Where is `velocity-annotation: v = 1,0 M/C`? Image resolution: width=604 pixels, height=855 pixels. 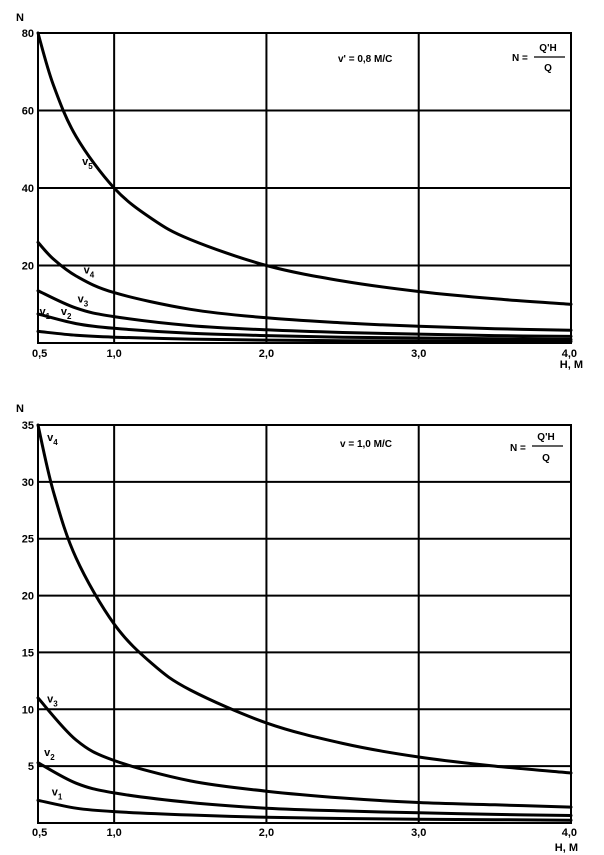 velocity-annotation: v = 1,0 M/C is located at coordinates (366, 444).